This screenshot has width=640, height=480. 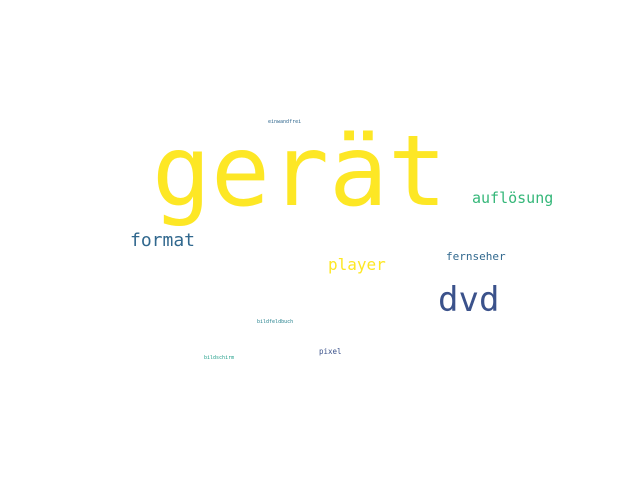 I want to click on word-geraet: gerät, so click(x=300, y=172).